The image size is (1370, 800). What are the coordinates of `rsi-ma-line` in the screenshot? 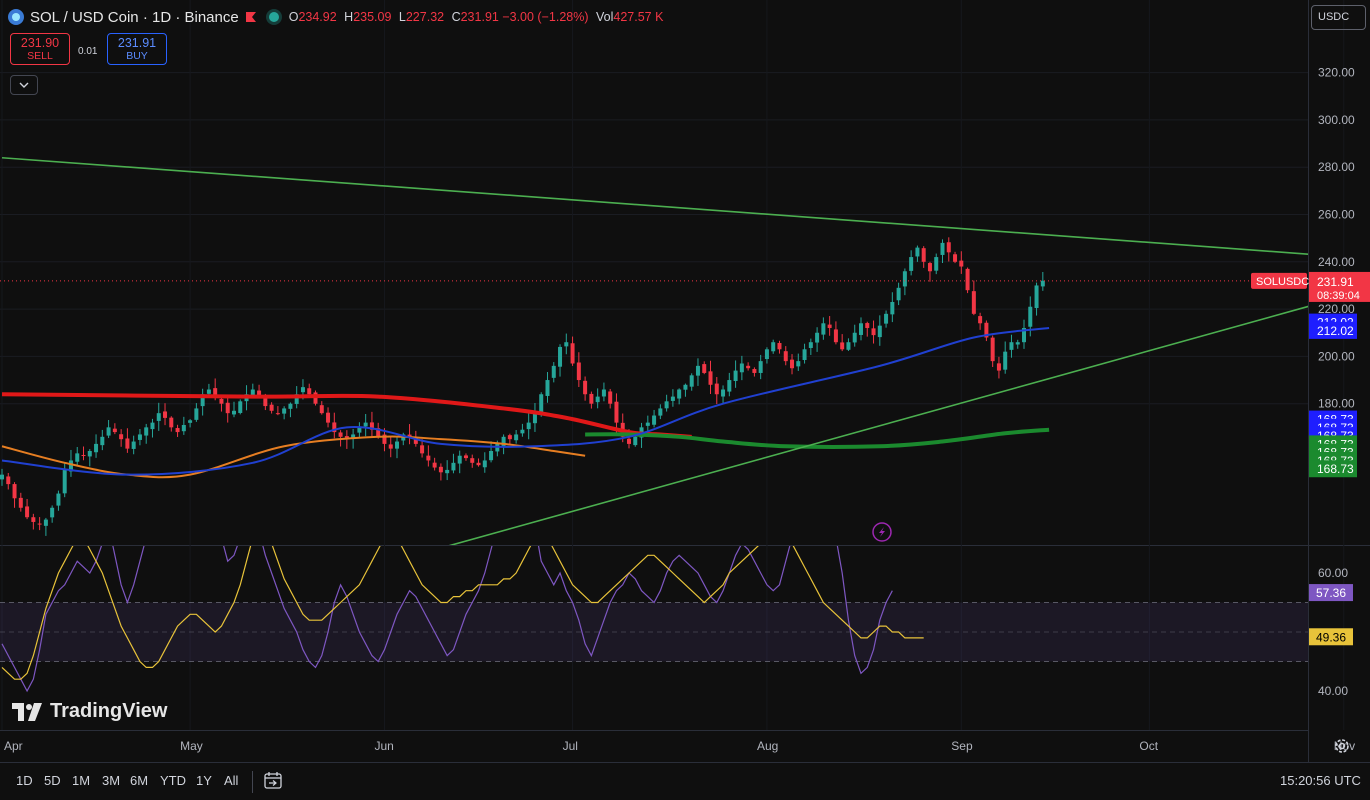 It's located at (462, 613).